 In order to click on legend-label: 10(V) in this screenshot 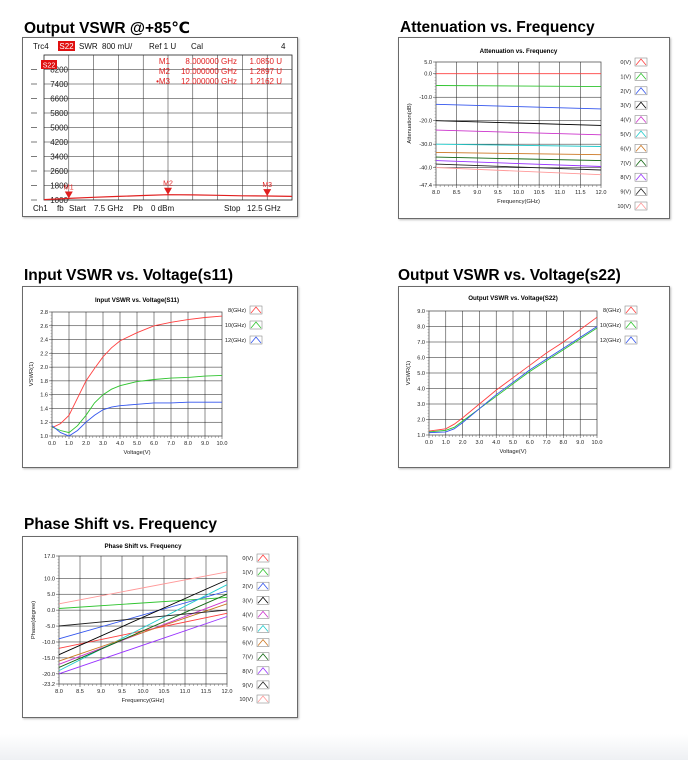, I will do `click(624, 207)`.